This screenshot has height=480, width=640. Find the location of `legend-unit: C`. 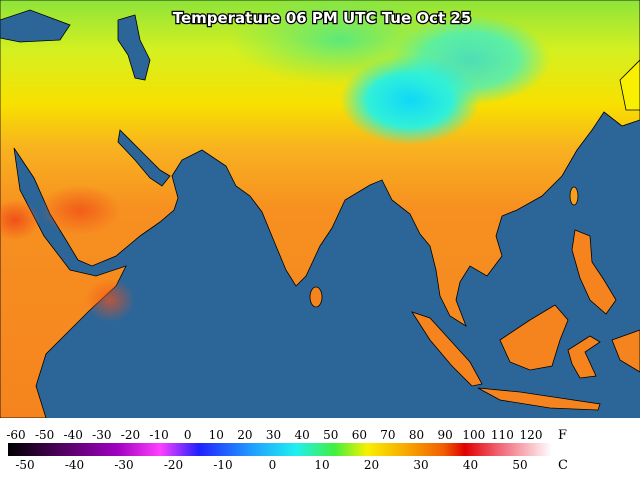

legend-unit: C is located at coordinates (563, 465).